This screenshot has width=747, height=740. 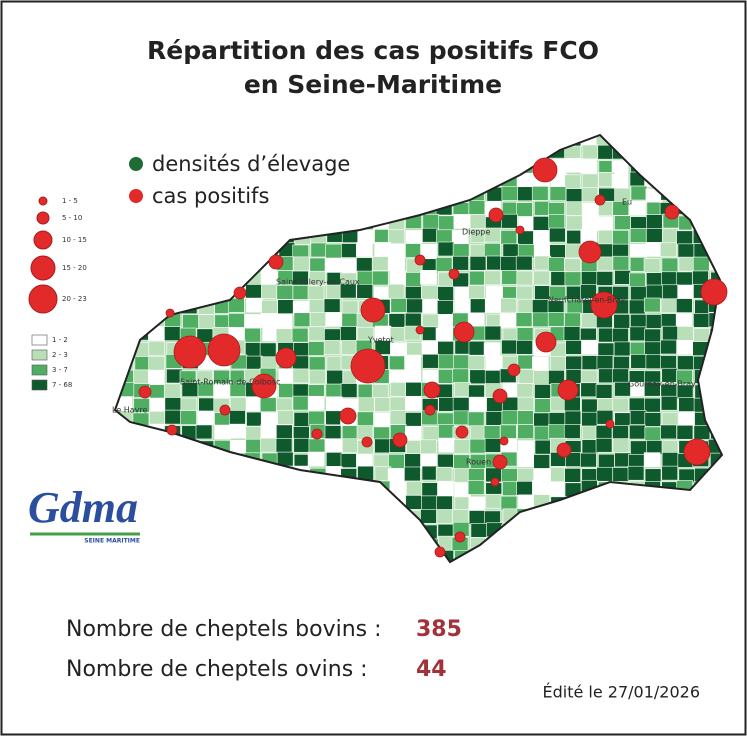 I want to click on town-label: Yvetot, so click(x=380, y=340).